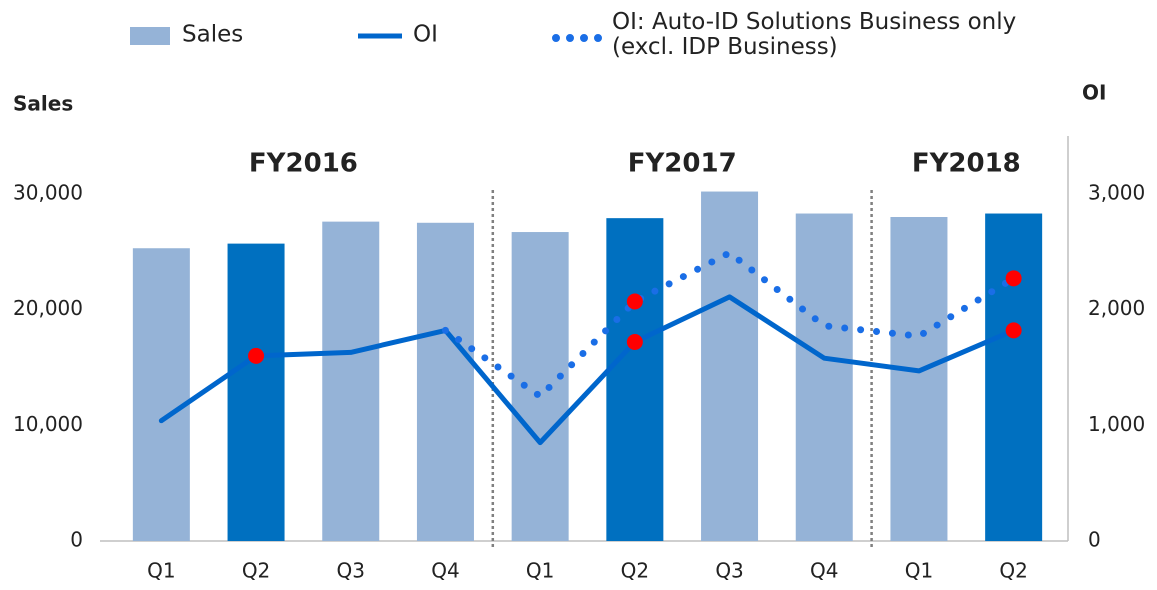 Image resolution: width=1157 pixels, height=590 pixels. What do you see at coordinates (425, 35) in the screenshot?
I see `legend-label: OI` at bounding box center [425, 35].